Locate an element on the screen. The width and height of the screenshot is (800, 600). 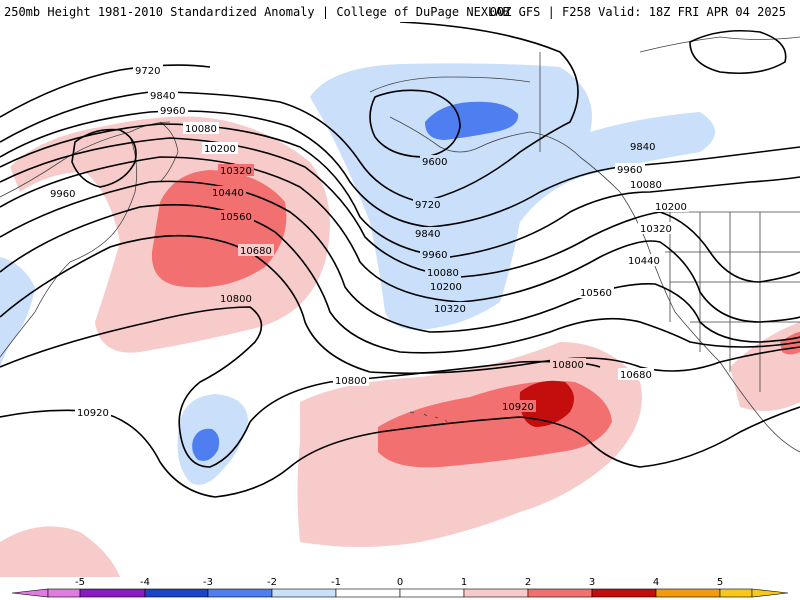
contour-label-9720-b: 9720 is located at coordinates (428, 204).